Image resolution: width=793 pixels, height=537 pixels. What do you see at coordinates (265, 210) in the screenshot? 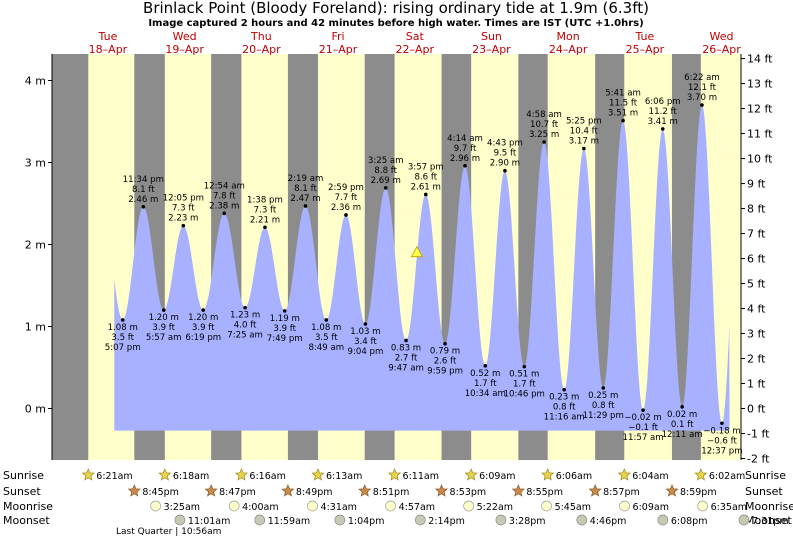
I see `high-tide-feet: 7.3 ft` at bounding box center [265, 210].